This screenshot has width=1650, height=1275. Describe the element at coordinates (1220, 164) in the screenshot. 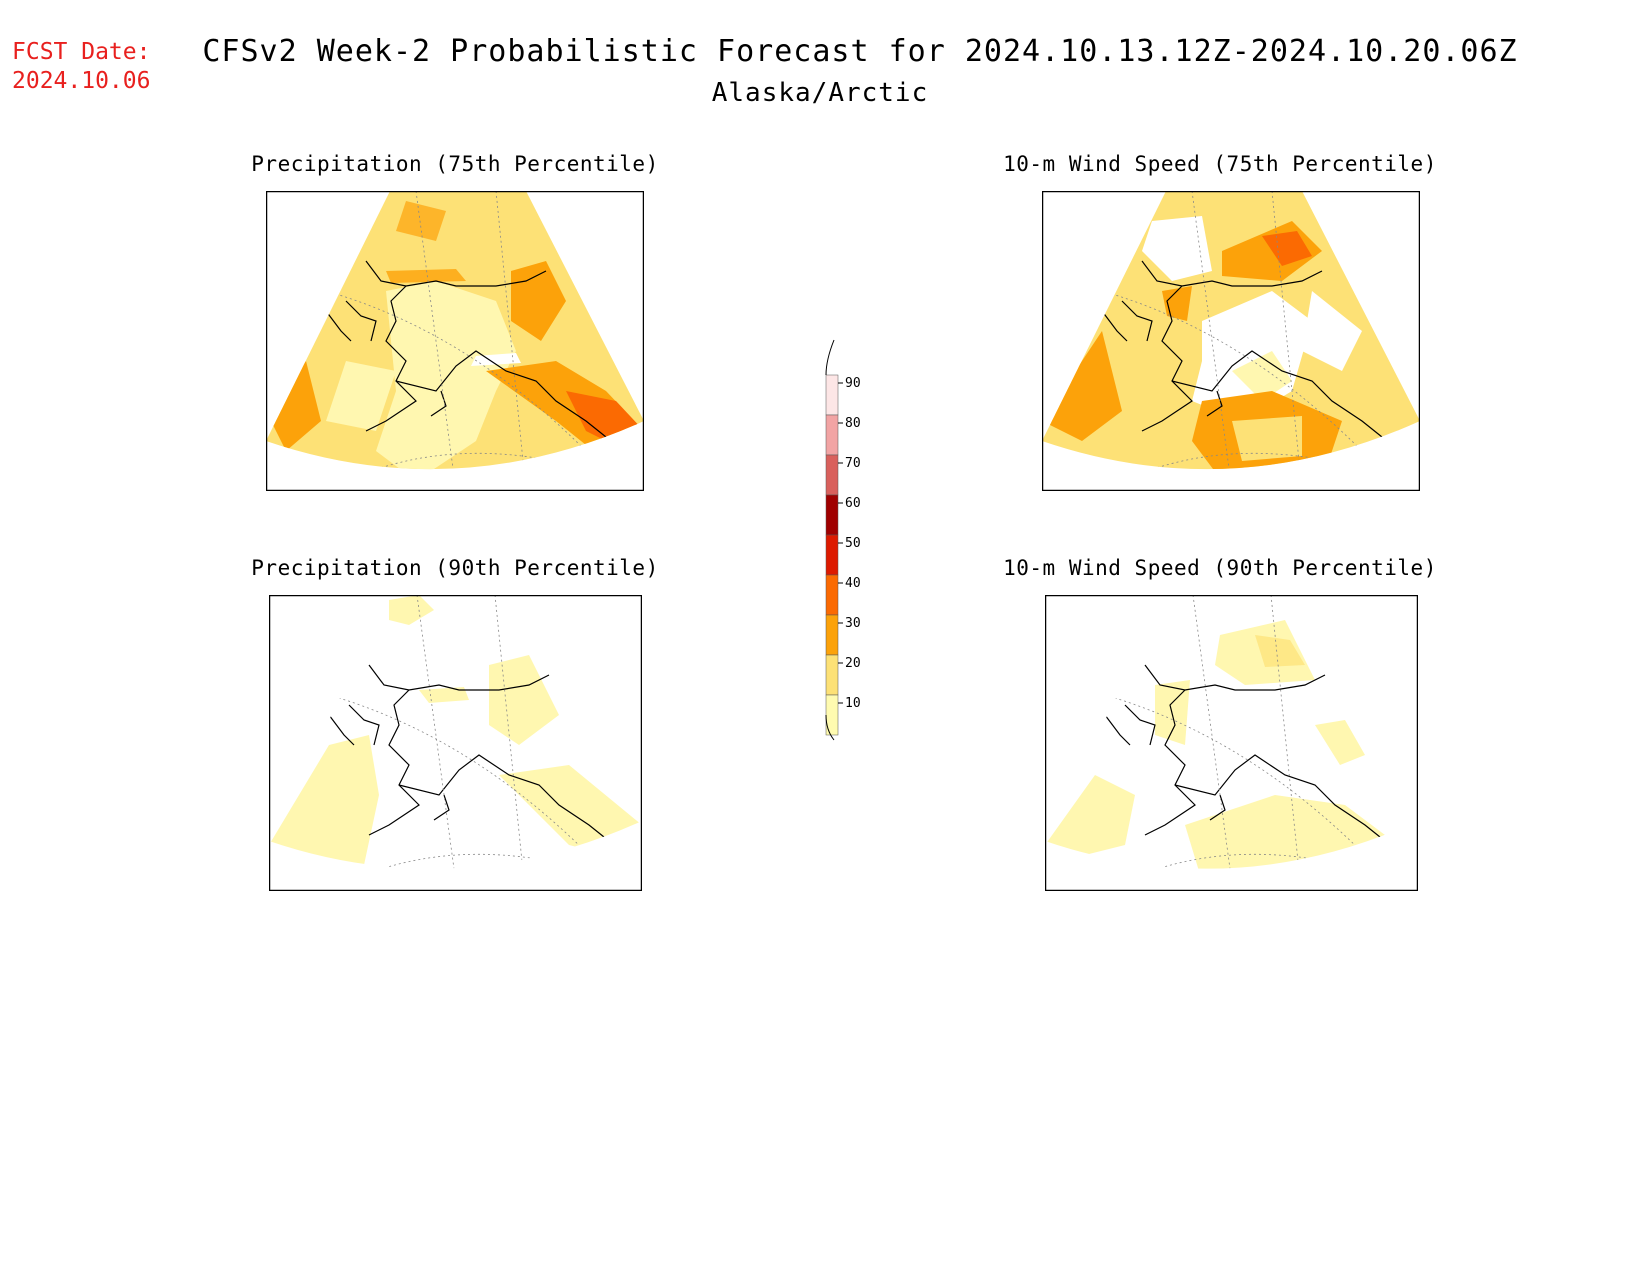

I see `panel-title-wind-75: 10-m Wind Speed (75th Percentile)` at that location.